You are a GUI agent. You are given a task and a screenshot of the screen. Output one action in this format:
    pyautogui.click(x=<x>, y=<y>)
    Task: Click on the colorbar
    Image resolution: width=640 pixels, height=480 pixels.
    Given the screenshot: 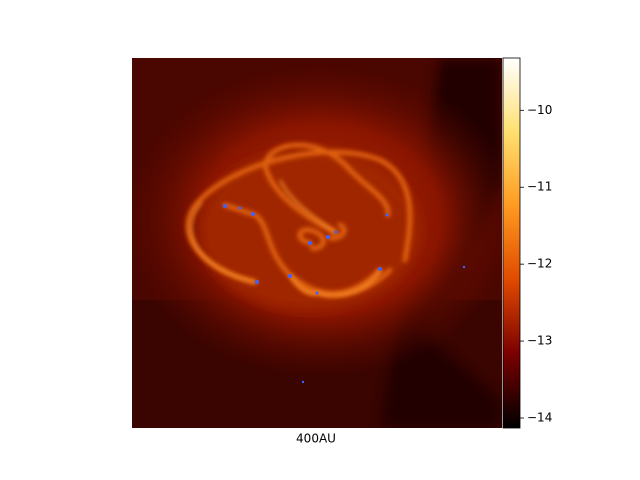 What is the action you would take?
    pyautogui.click(x=511, y=243)
    